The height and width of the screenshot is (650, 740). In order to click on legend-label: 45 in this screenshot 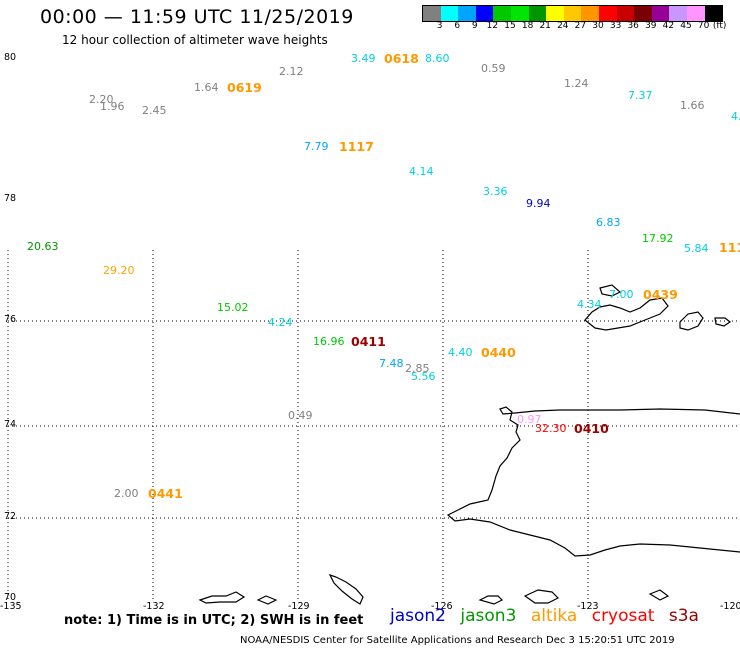, I will do `click(686, 26)`.